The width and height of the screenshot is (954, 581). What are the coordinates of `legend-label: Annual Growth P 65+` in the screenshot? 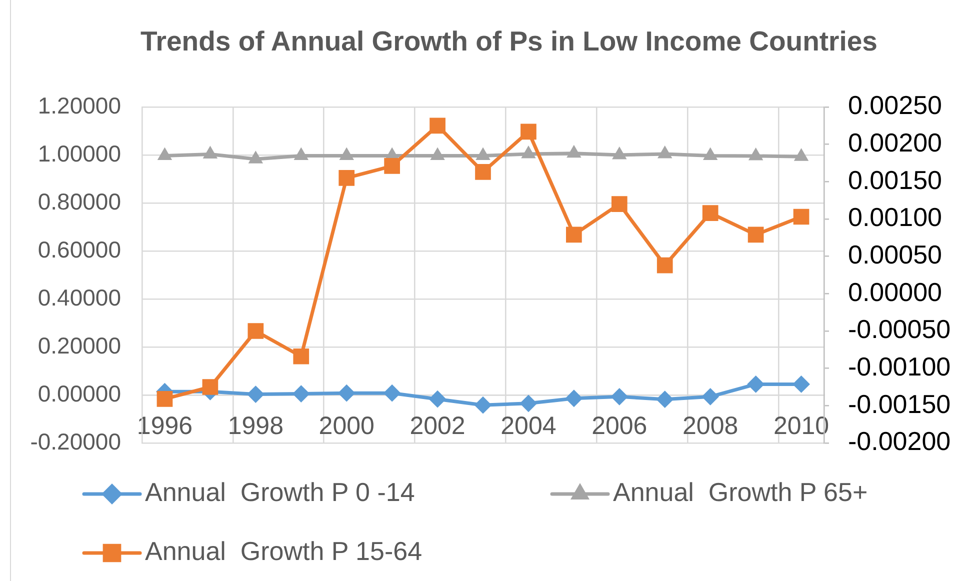 It's located at (740, 492).